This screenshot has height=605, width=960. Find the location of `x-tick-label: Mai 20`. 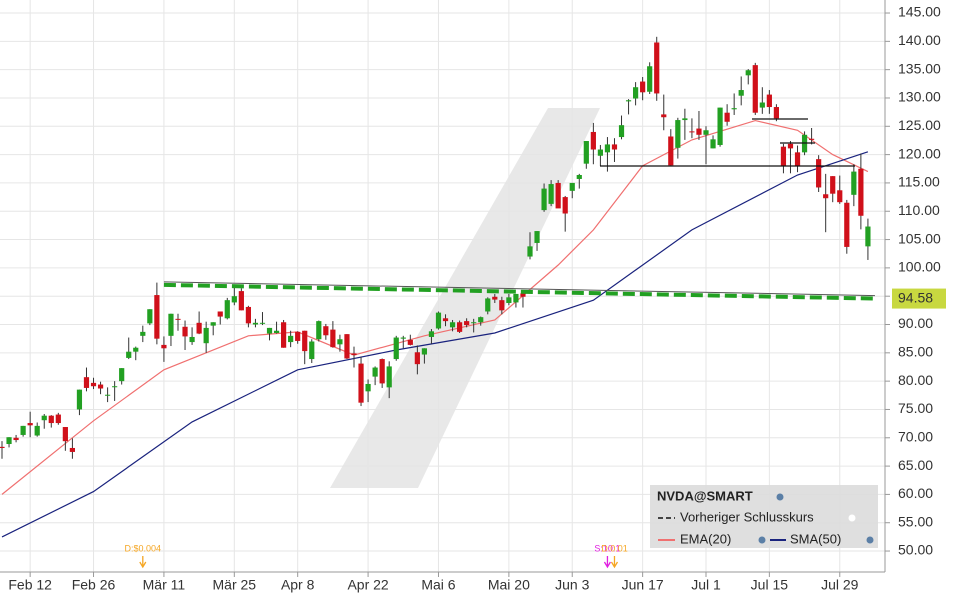

x-tick-label: Mai 20 is located at coordinates (509, 585).